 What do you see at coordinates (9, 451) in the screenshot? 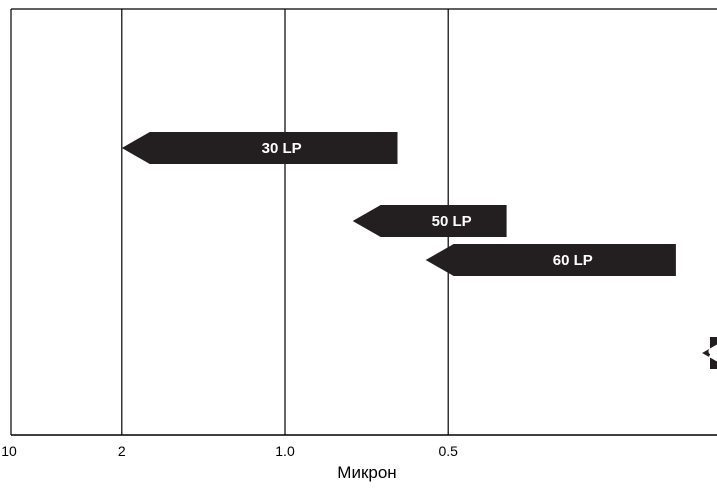
I see `x-tick-label: 10` at bounding box center [9, 451].